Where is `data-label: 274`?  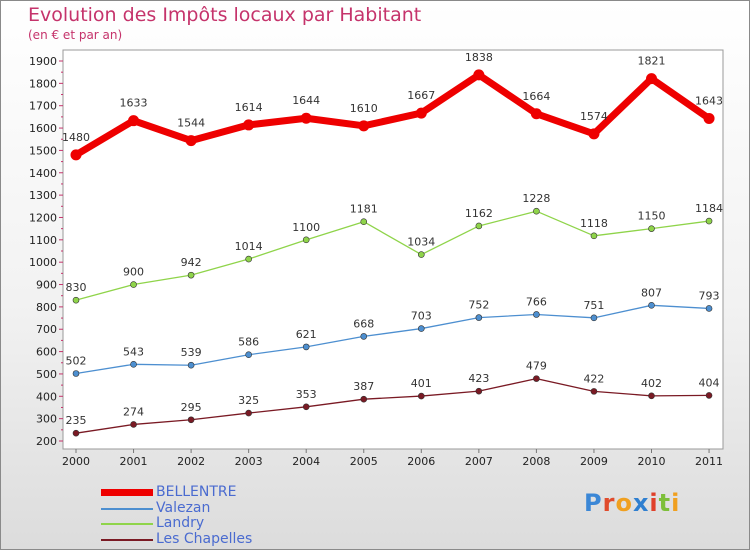 data-label: 274 is located at coordinates (133, 411).